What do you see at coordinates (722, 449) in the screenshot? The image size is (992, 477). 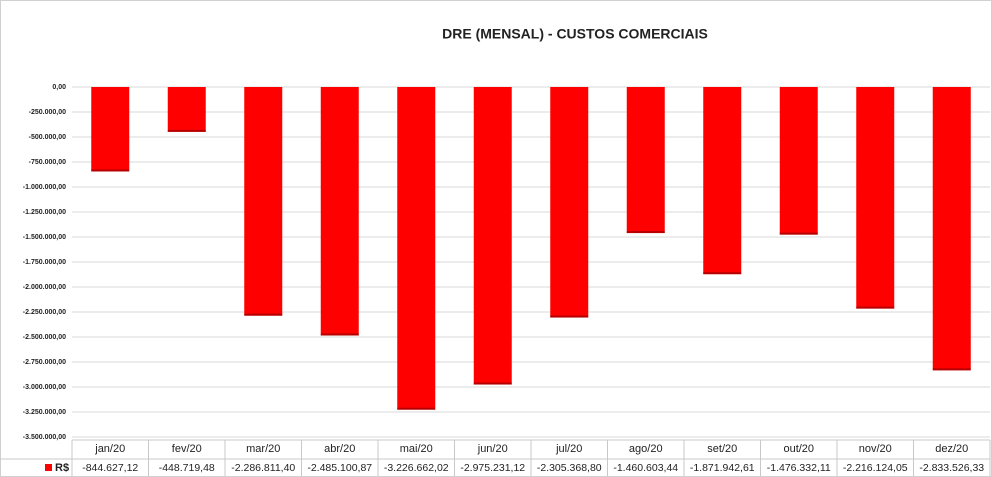 I see `x-tick-label: set/20` at bounding box center [722, 449].